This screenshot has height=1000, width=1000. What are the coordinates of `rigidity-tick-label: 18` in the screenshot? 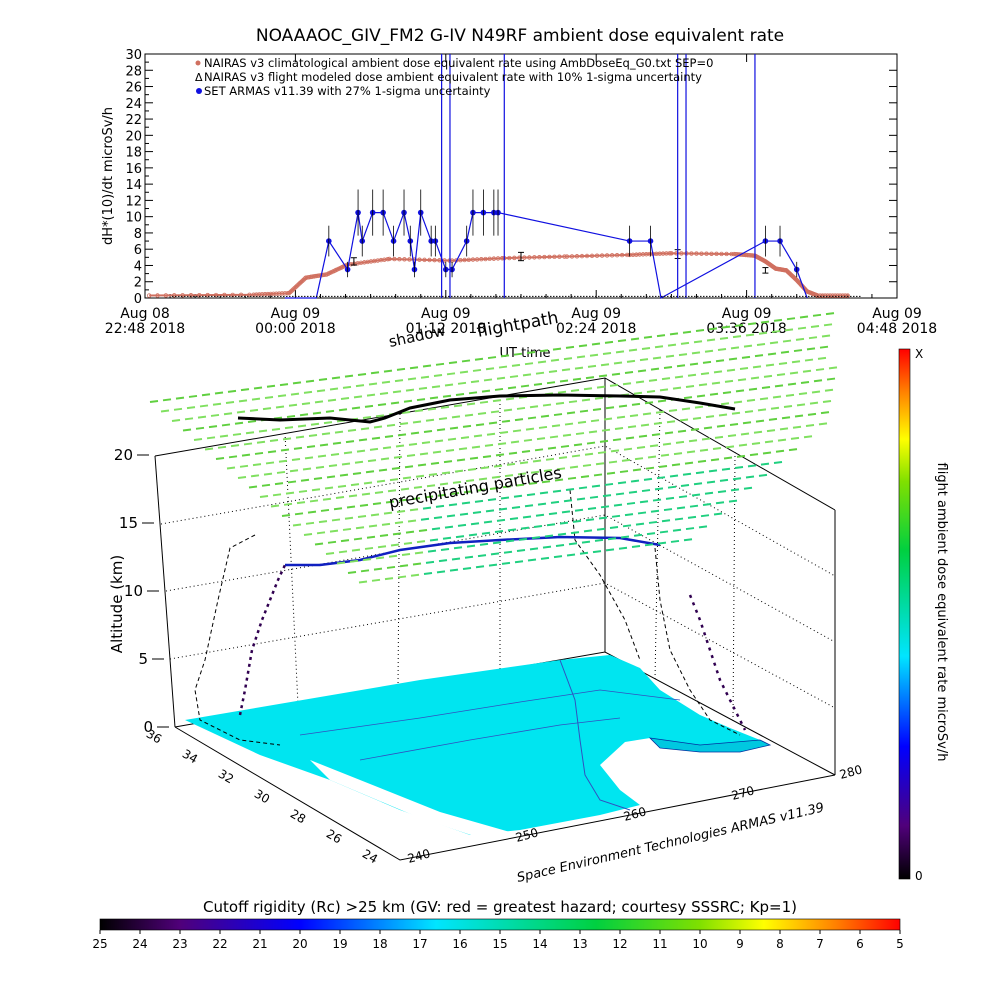 It's located at (379, 944).